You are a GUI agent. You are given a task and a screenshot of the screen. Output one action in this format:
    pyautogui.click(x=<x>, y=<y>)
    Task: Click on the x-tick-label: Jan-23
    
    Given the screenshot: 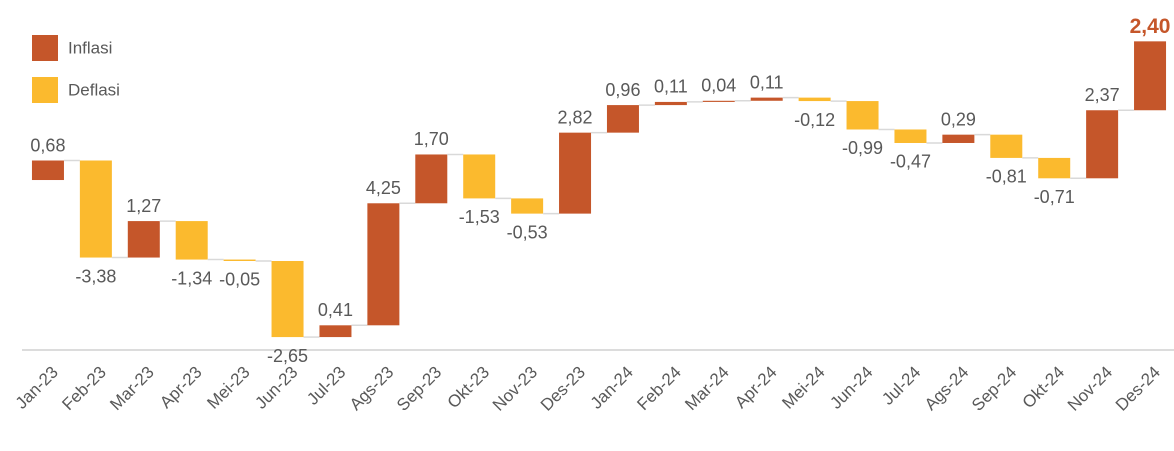 What is the action you would take?
    pyautogui.click(x=37, y=388)
    